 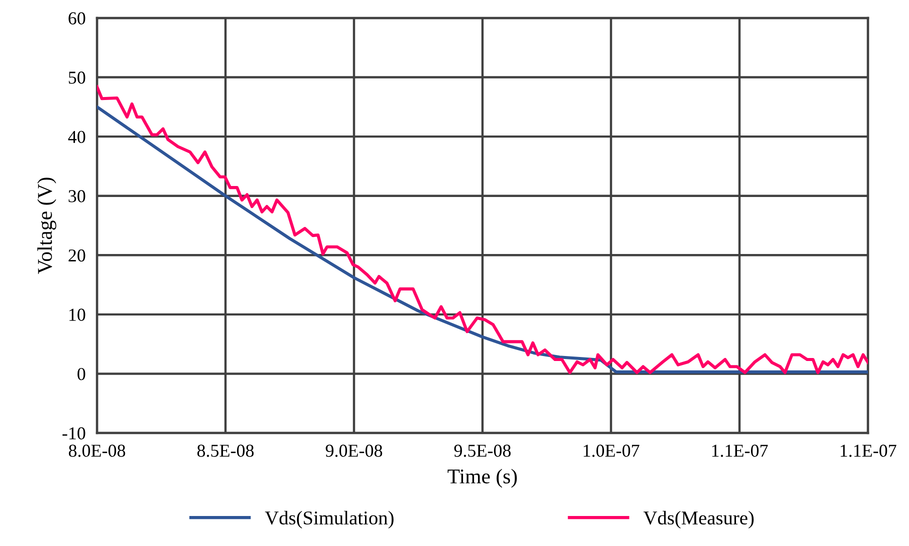 What do you see at coordinates (612, 450) in the screenshot?
I see `x-tick-label: 1.0E-07` at bounding box center [612, 450].